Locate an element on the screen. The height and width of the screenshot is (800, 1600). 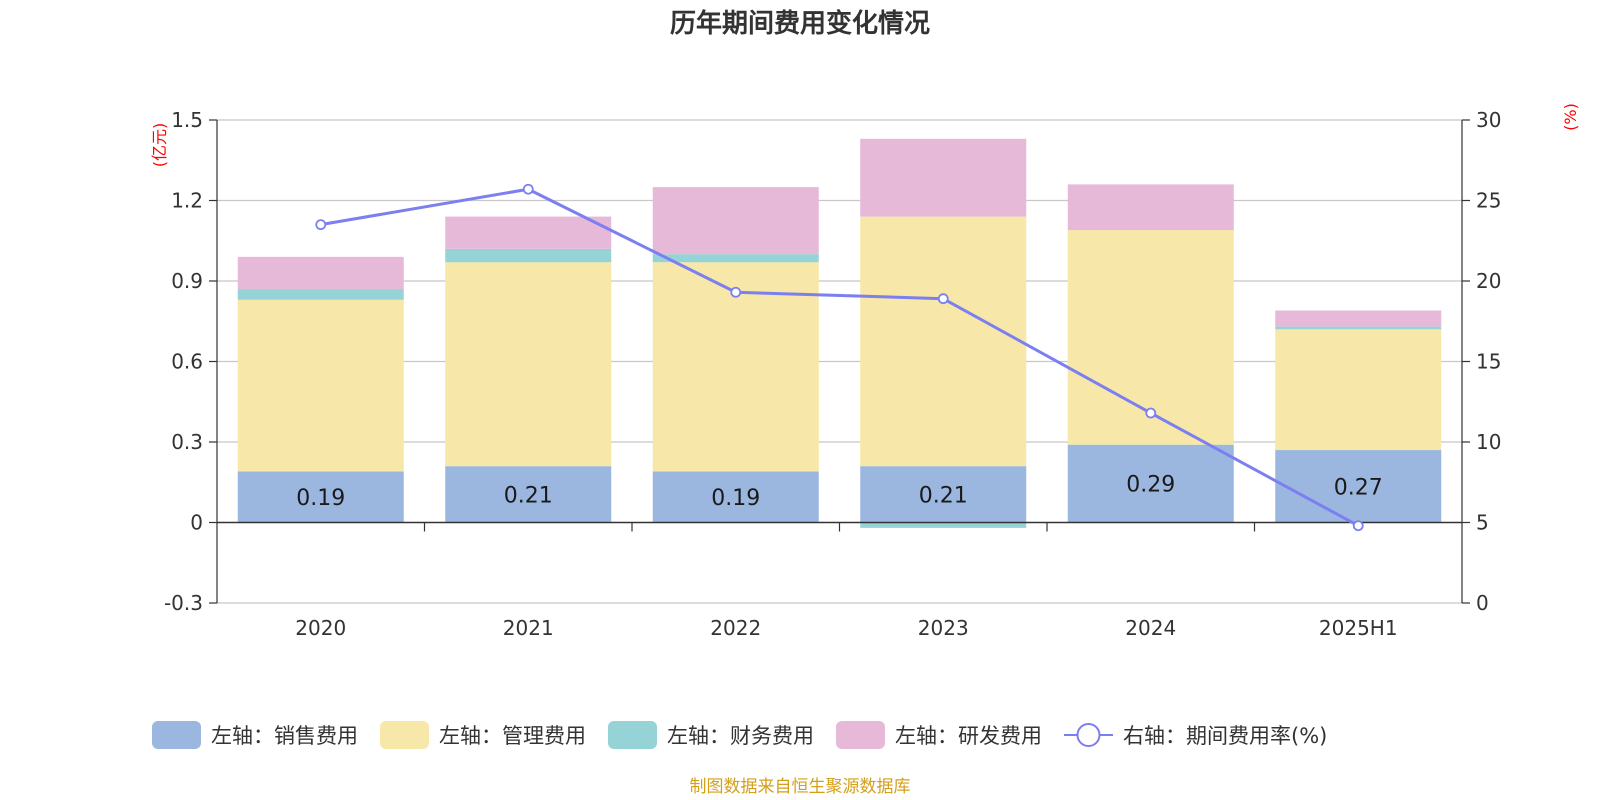
category-label: 2021 is located at coordinates (528, 628).